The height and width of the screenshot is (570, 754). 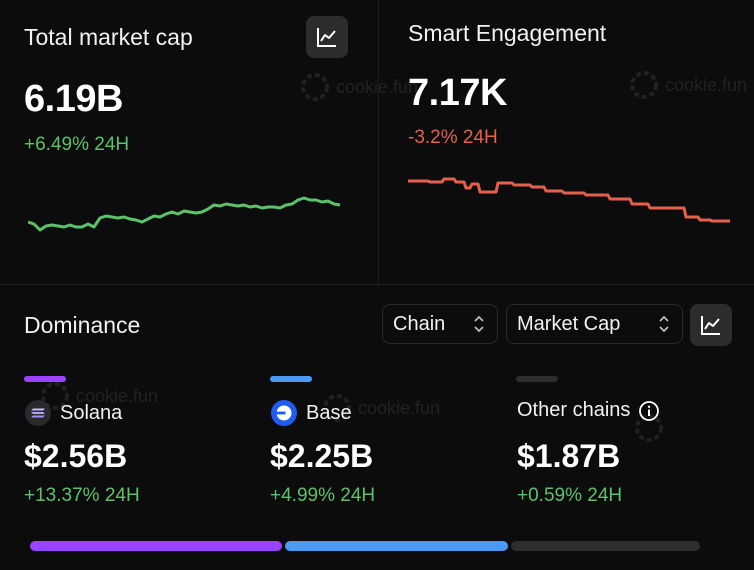 I want to click on base-icon, so click(x=284, y=413).